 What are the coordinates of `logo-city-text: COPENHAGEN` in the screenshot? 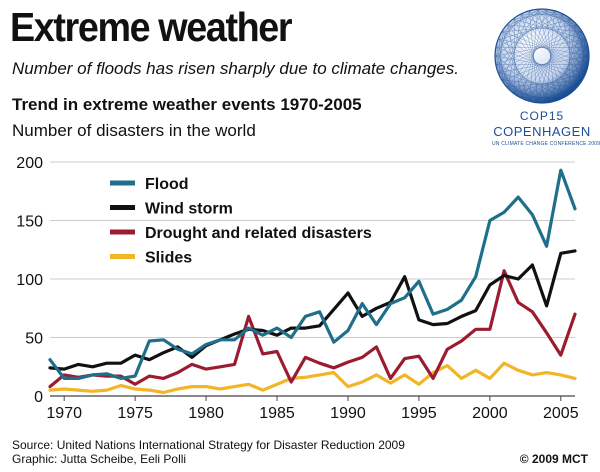 It's located at (542, 131).